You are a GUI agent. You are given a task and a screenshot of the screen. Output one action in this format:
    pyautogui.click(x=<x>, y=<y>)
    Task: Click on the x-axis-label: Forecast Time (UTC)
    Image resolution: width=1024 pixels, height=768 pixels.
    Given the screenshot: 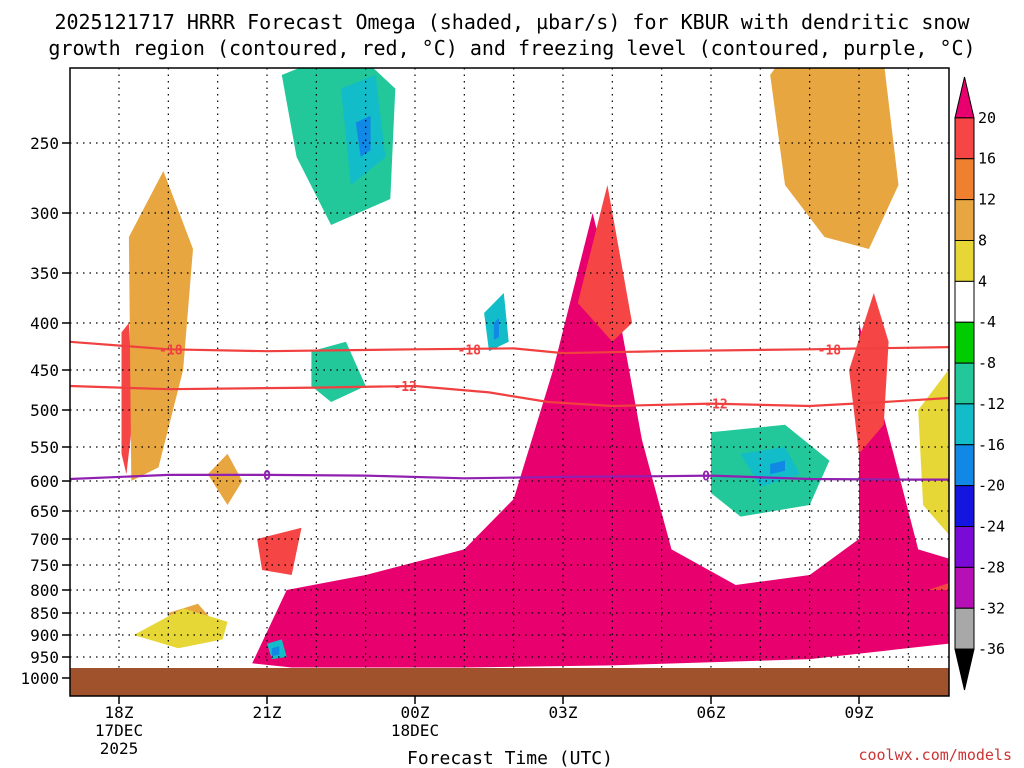 What is the action you would take?
    pyautogui.click(x=510, y=758)
    